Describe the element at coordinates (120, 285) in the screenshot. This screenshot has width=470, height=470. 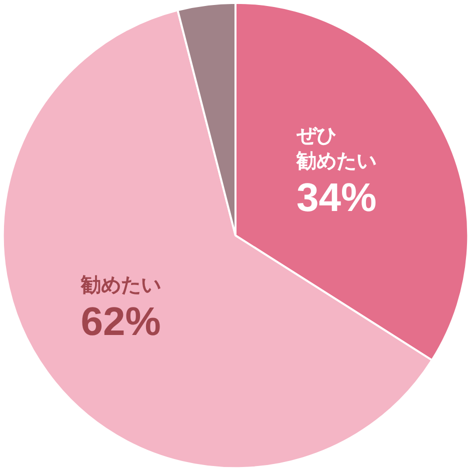
I see `slice-label: 勧めたい` at that location.